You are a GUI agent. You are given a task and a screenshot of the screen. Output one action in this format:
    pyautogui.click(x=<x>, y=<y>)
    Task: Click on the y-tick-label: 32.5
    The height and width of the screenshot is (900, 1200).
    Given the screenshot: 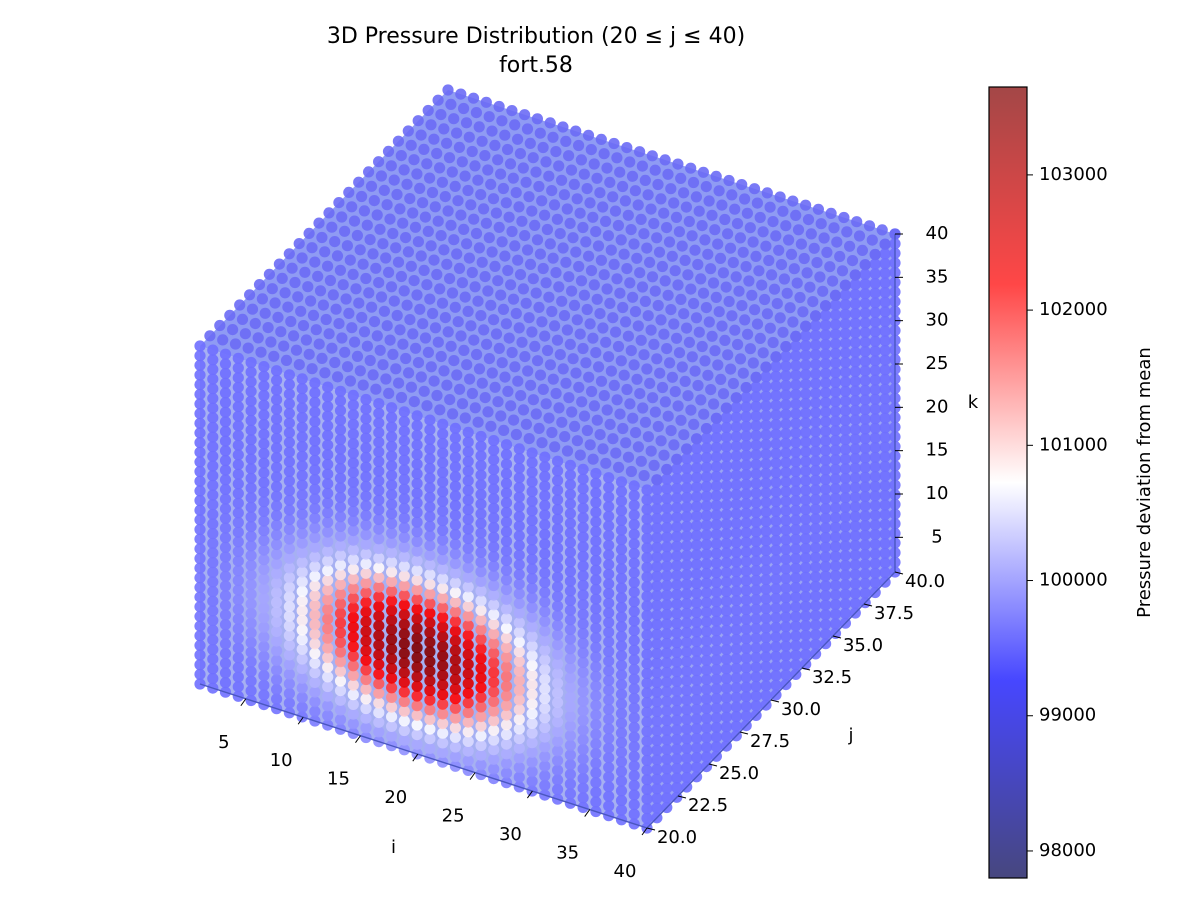 What is the action you would take?
    pyautogui.click(x=832, y=677)
    